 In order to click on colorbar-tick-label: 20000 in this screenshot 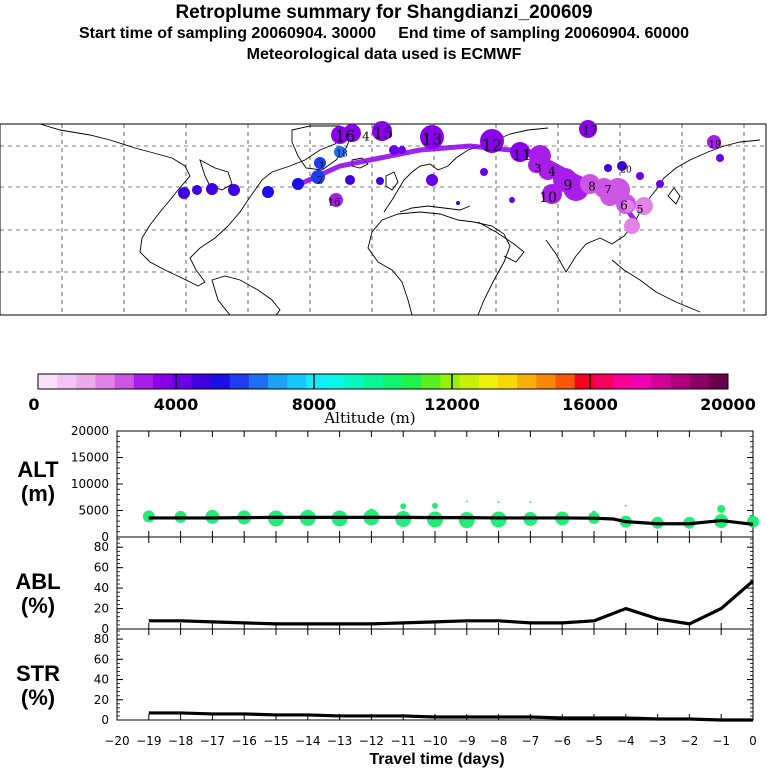, I will do `click(728, 404)`.